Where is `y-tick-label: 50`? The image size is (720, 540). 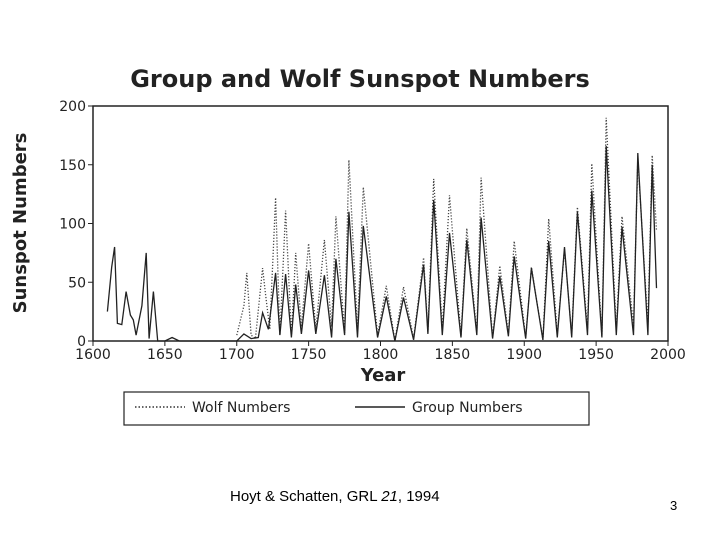
y-tick-label: 50 is located at coordinates (77, 283).